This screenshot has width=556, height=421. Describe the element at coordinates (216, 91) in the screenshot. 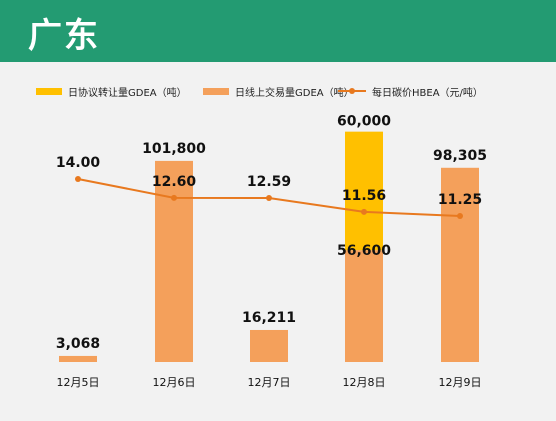

I see `legend-swatch-online` at that location.